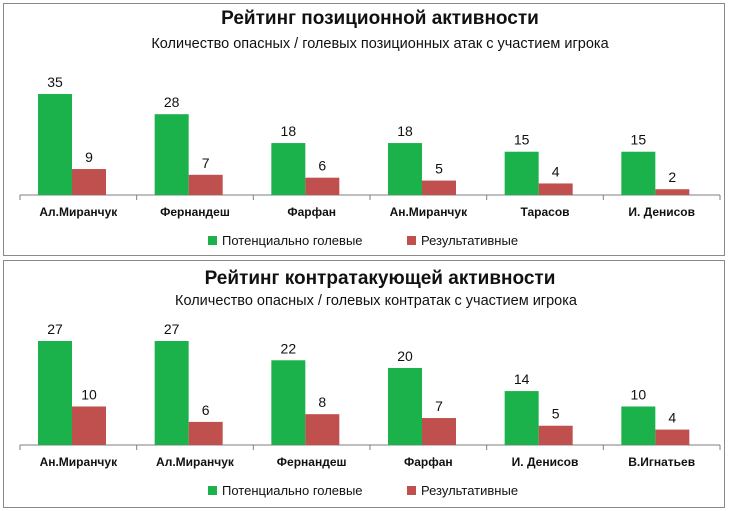 This screenshot has width=730, height=511. What do you see at coordinates (55, 82) in the screenshot?
I see `data-label: 35` at bounding box center [55, 82].